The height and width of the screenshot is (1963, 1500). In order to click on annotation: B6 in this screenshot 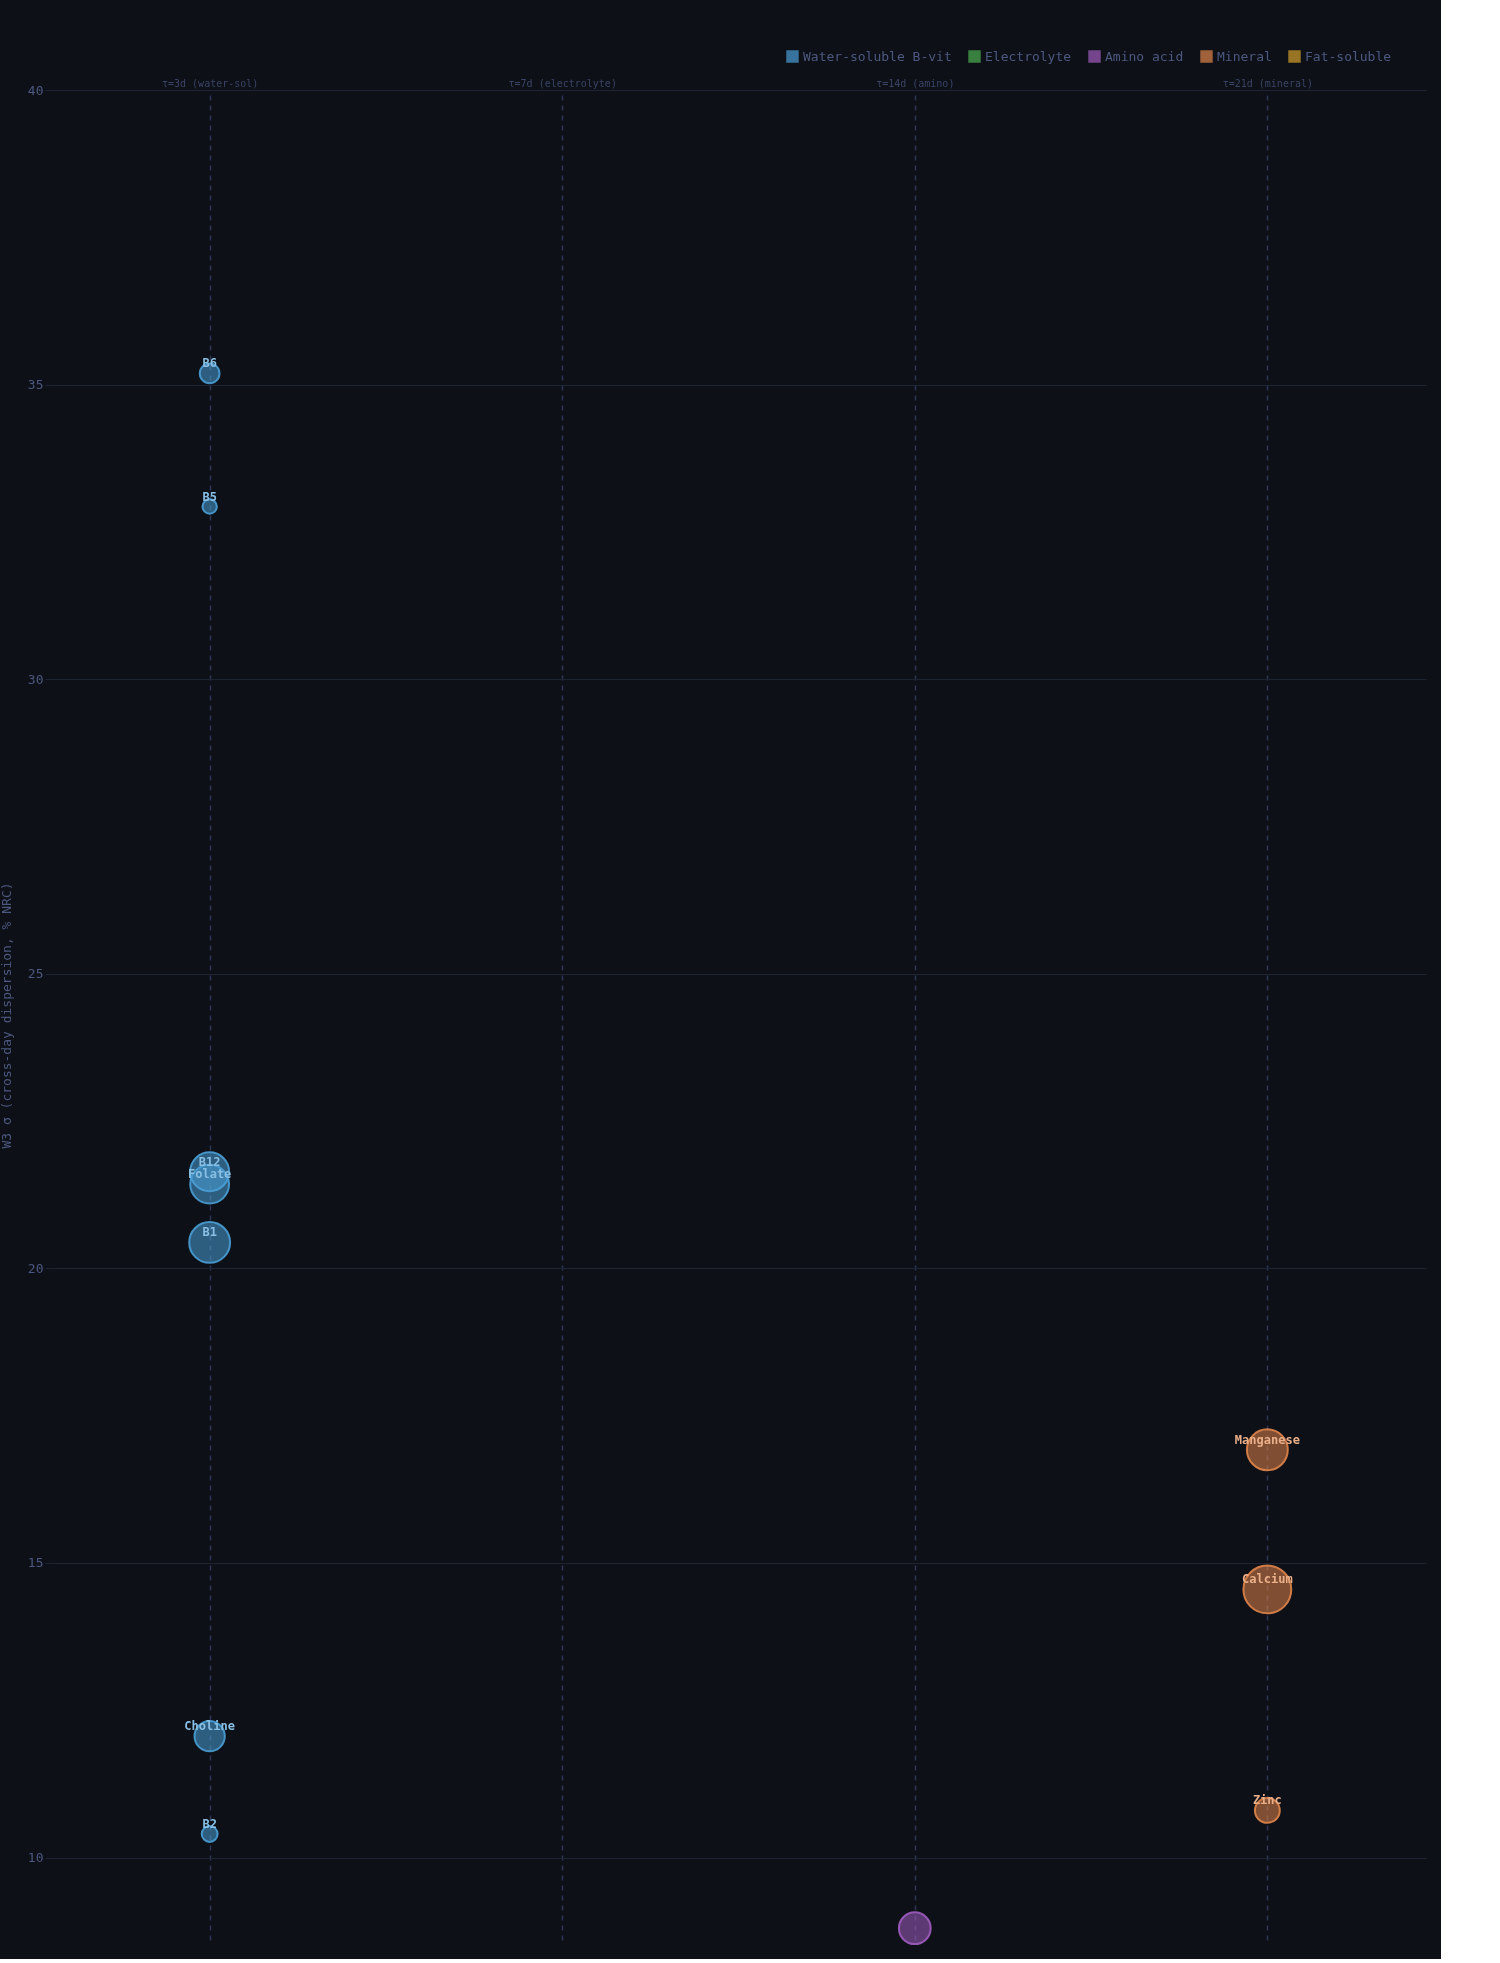, I will do `click(209, 363)`.